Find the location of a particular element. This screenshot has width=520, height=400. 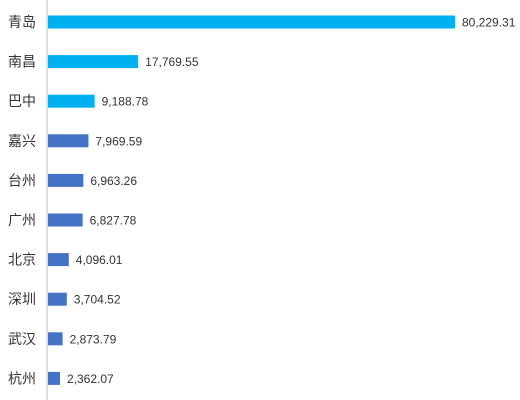

data-label: 4,096.01 is located at coordinates (99, 260).